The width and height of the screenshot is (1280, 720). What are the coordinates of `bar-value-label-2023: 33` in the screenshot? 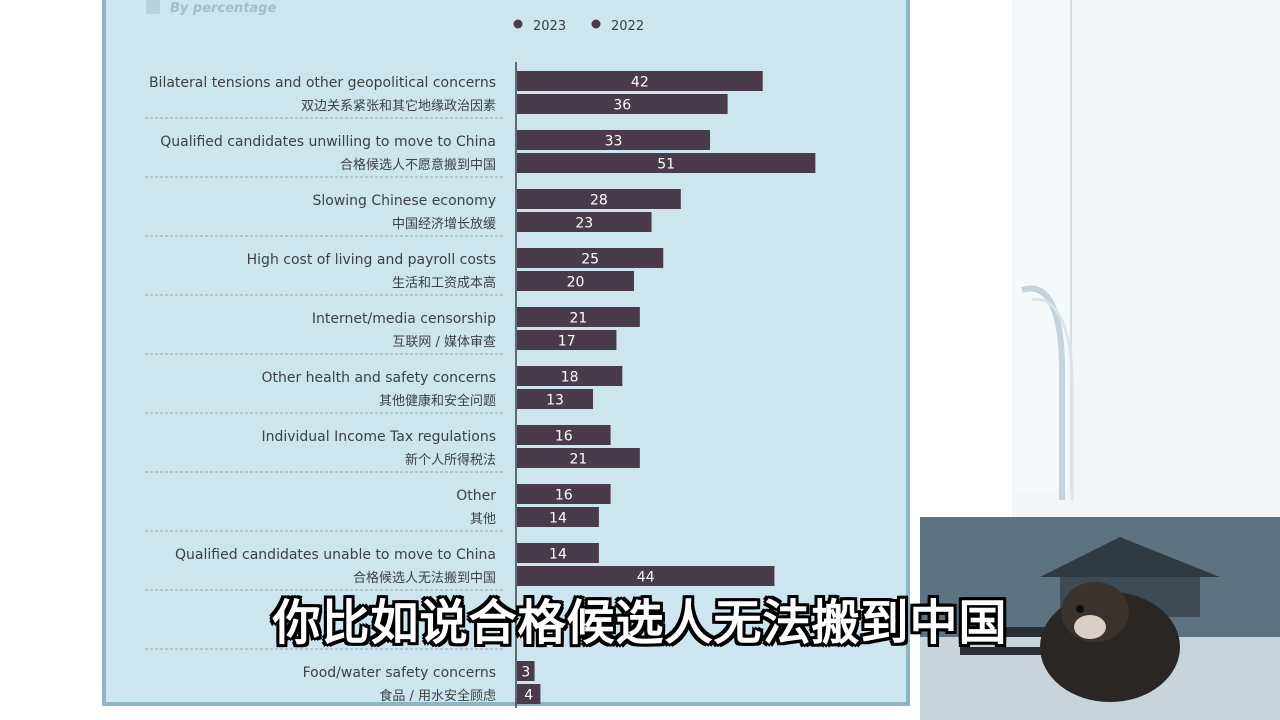 It's located at (614, 142).